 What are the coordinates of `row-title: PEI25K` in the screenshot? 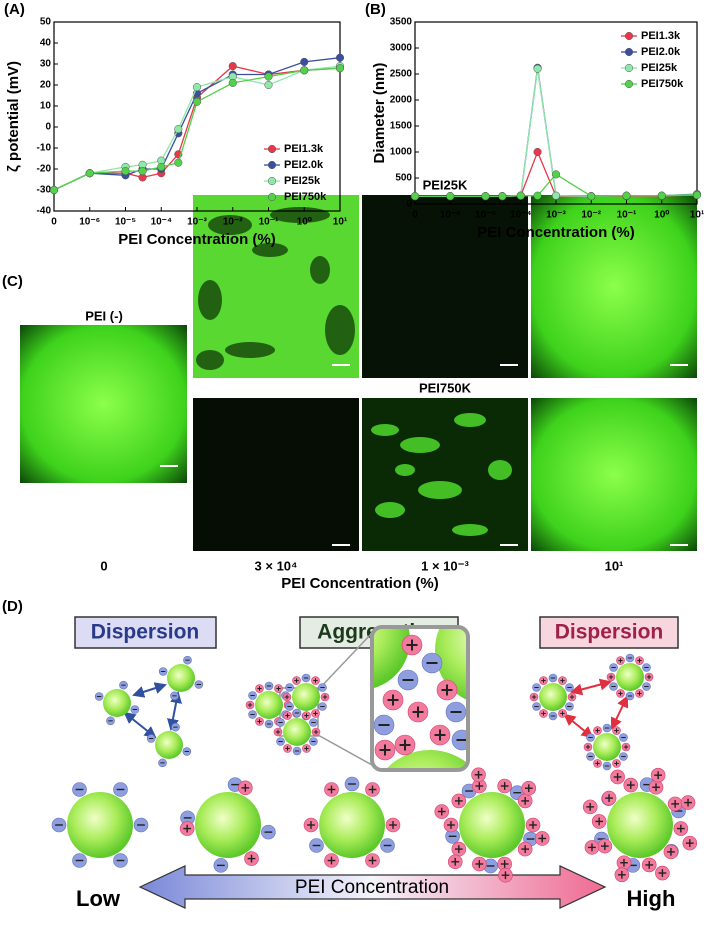 It's located at (445, 184).